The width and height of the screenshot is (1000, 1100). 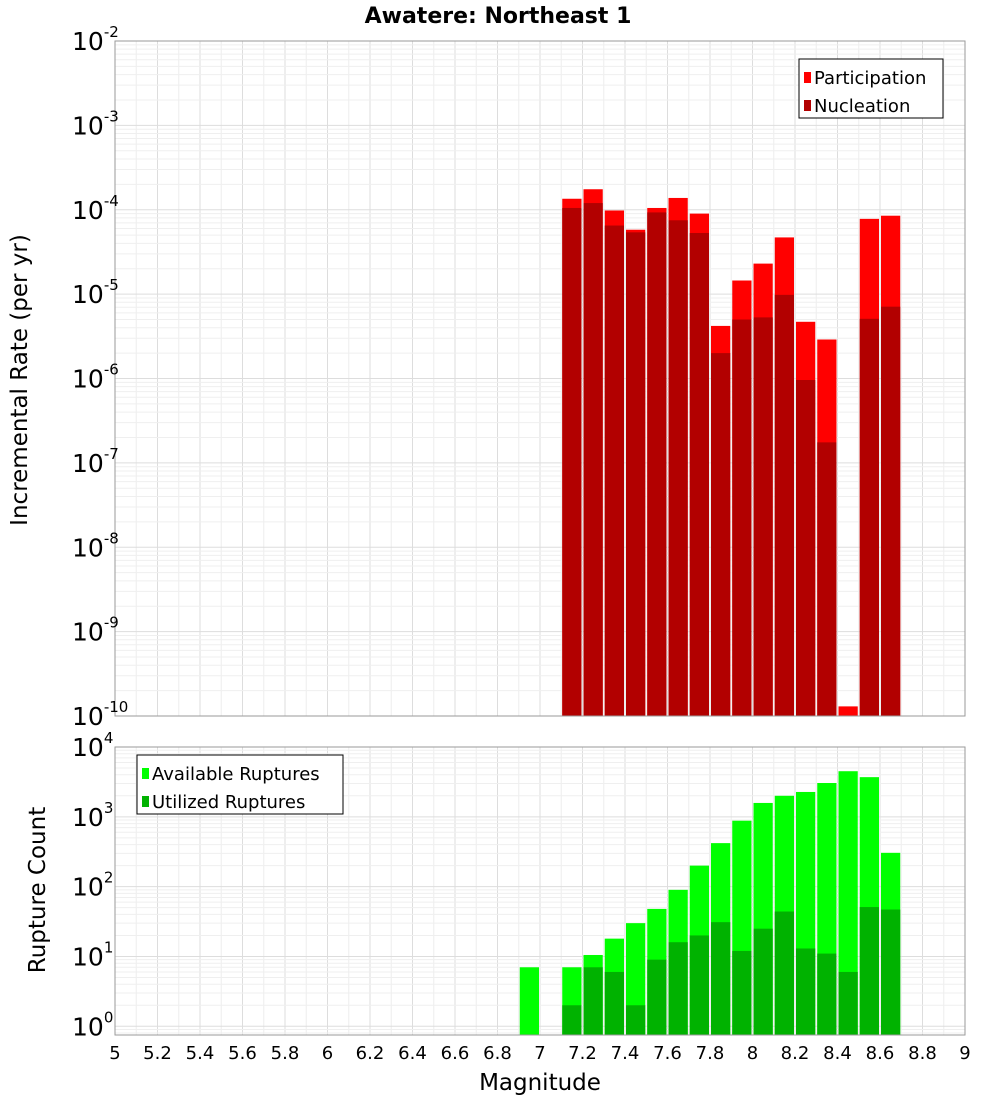 What do you see at coordinates (236, 774) in the screenshot?
I see `legend-label: Available Ruptures` at bounding box center [236, 774].